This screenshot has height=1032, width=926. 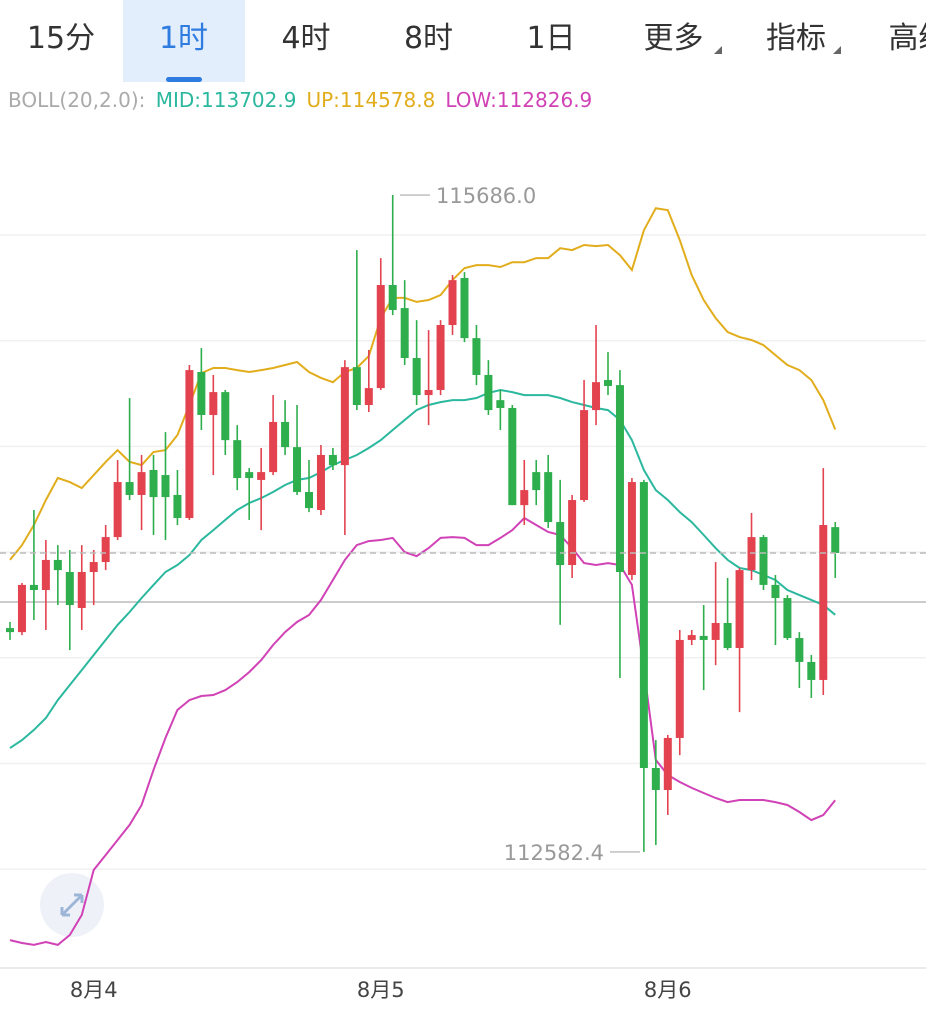 I want to click on max-label: 115686.0, so click(x=486, y=196).